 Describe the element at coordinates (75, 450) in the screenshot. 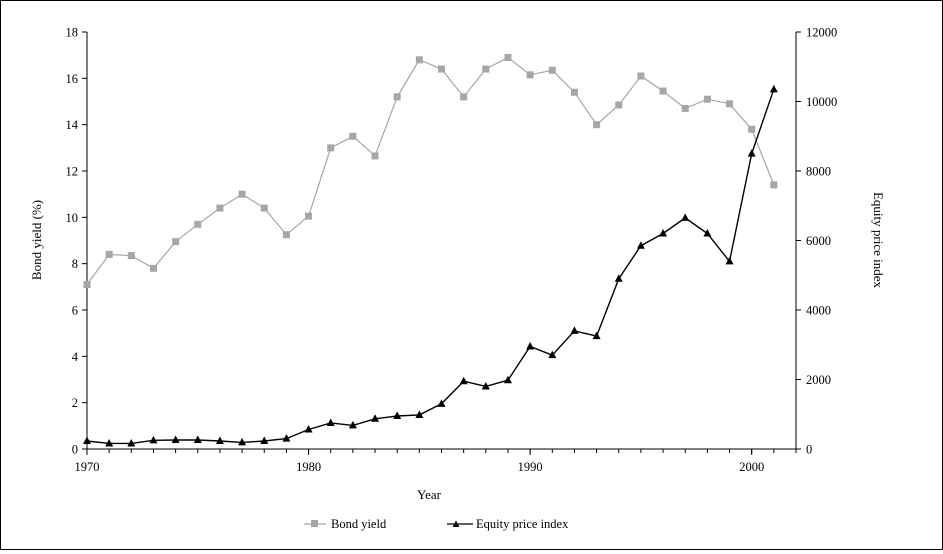

I see `y-left-tick-label: 0` at that location.